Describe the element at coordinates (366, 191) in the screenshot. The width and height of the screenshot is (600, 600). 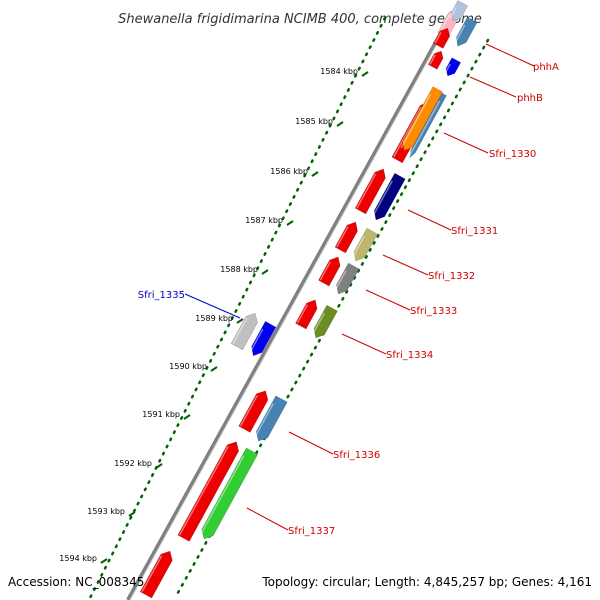
I see `gene-red-d-highlight` at that location.